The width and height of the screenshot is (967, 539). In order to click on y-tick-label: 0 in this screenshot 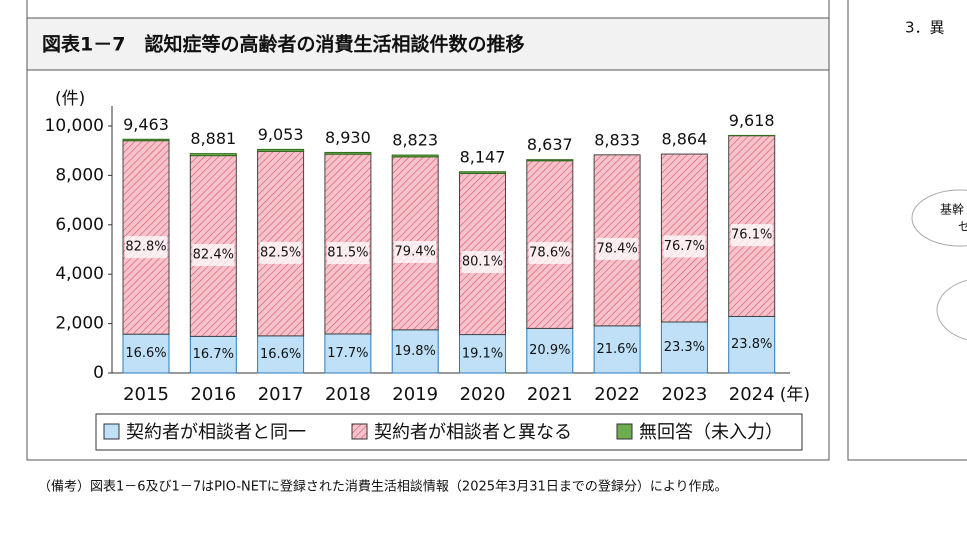, I will do `click(98, 373)`.